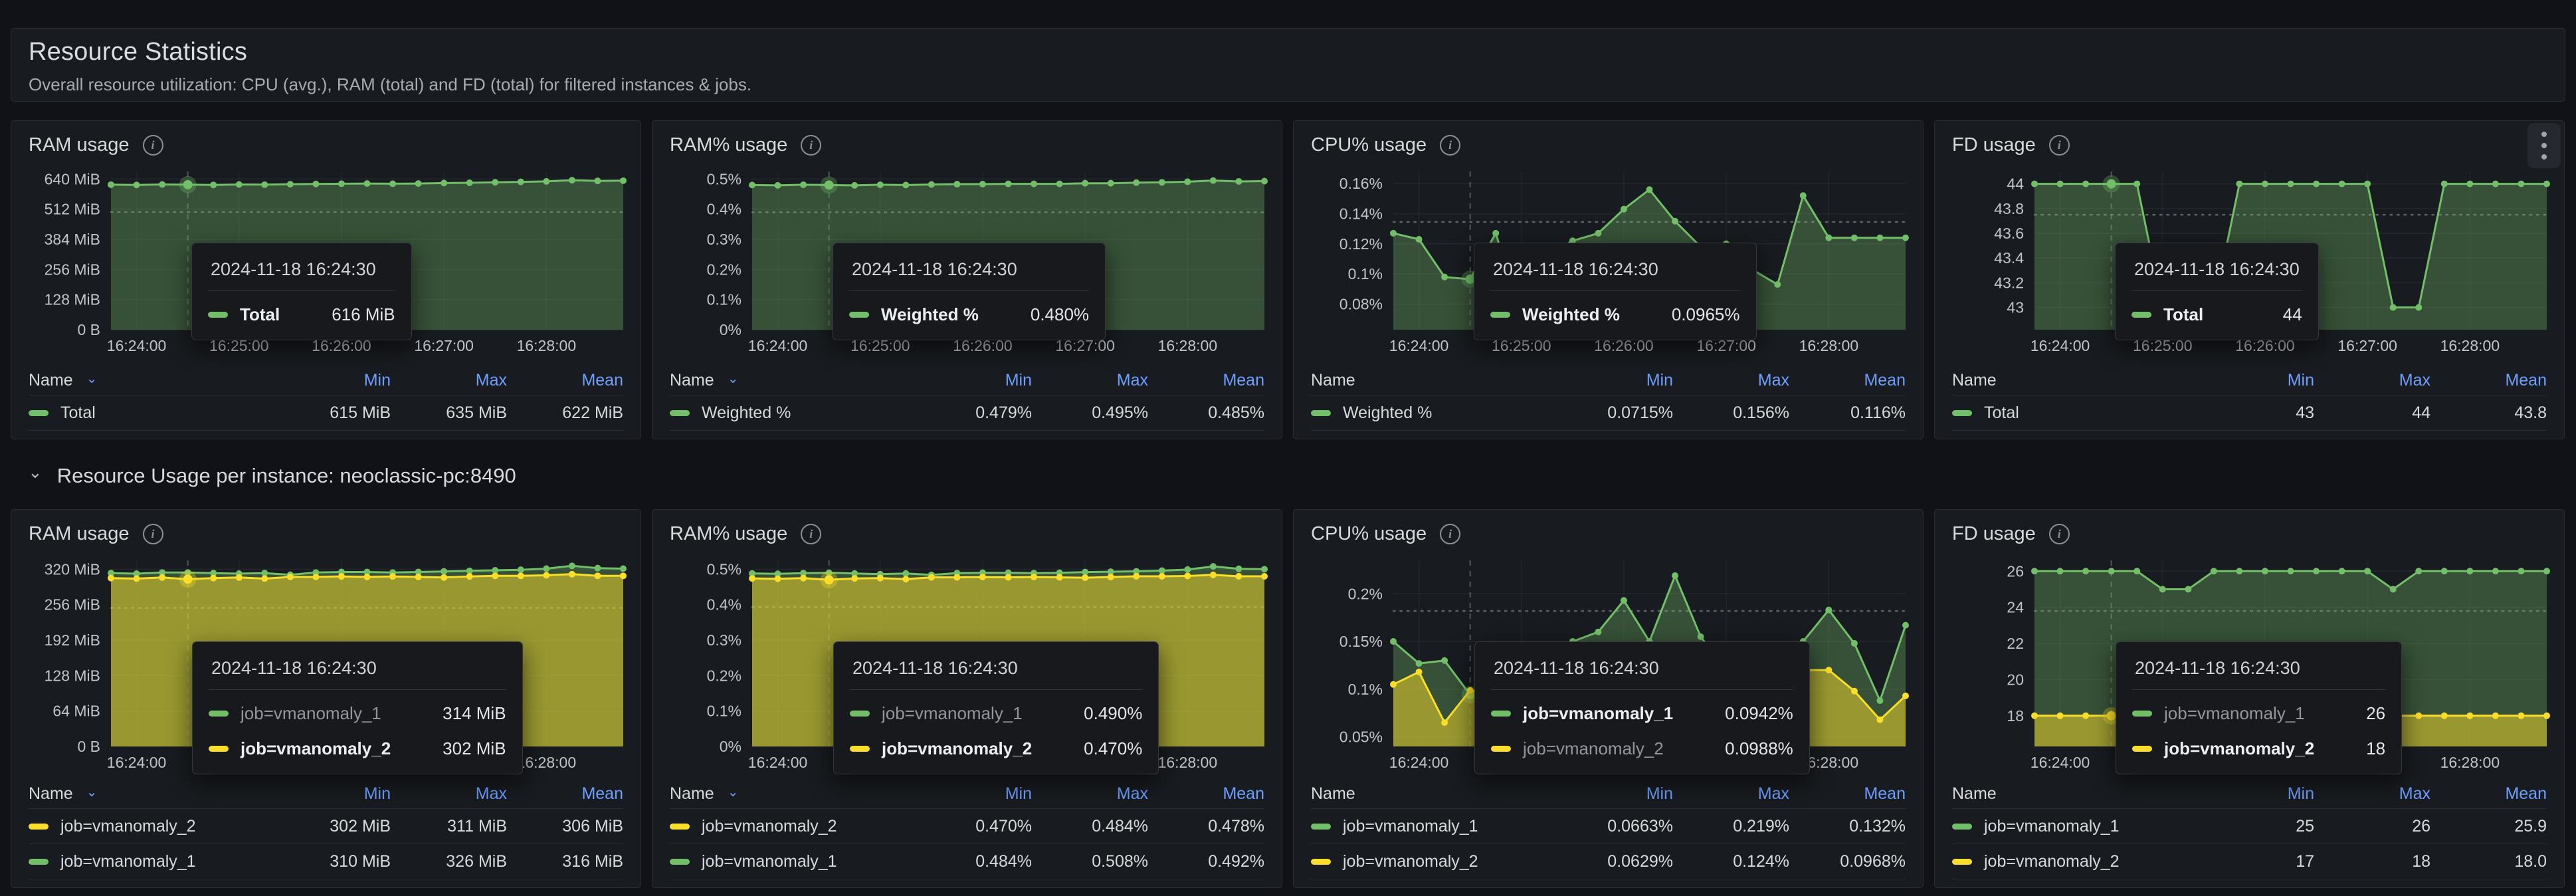  I want to click on legend-value-min: 17, so click(2305, 861).